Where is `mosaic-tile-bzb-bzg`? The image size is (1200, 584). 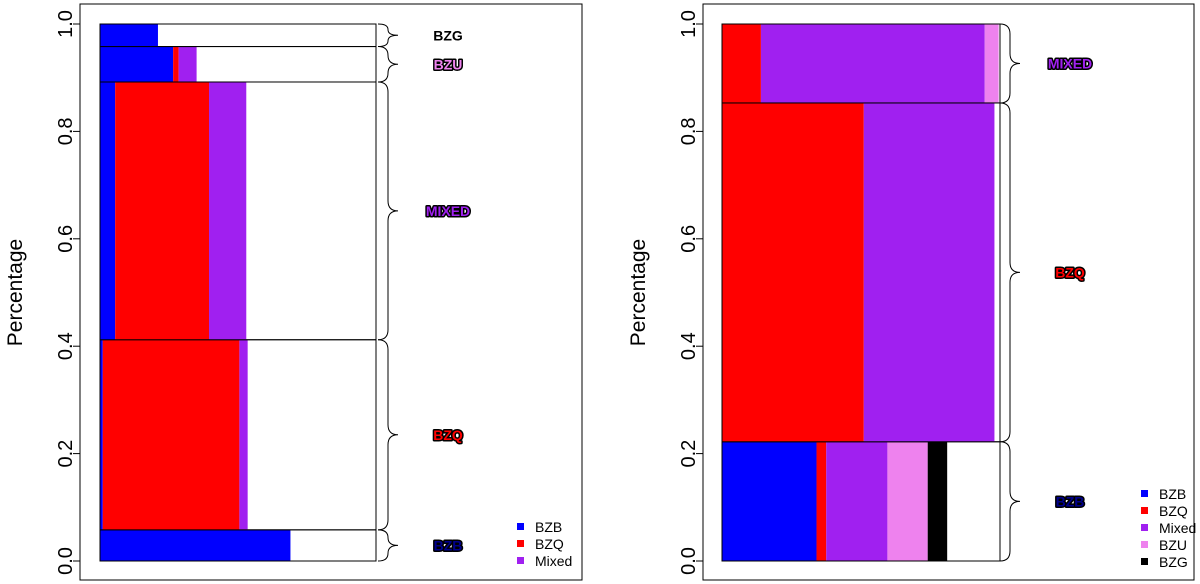 mosaic-tile-bzb-bzg is located at coordinates (937, 501).